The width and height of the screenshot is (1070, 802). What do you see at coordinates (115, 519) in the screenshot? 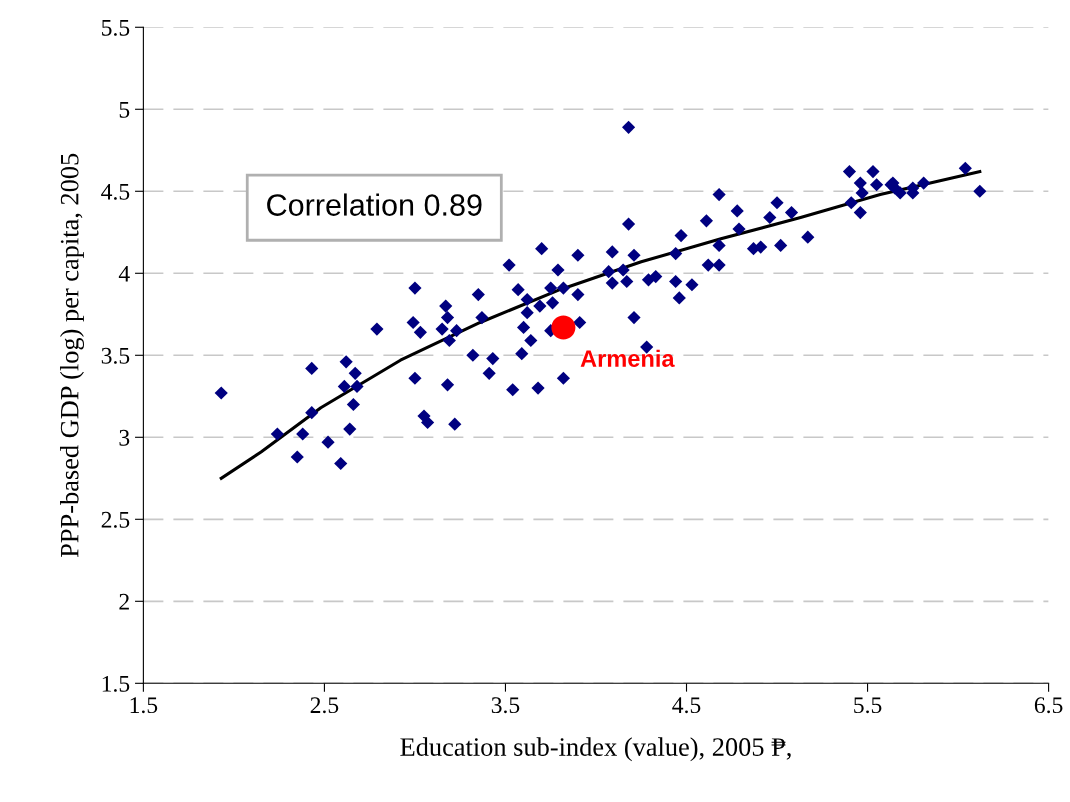
I see `y-tick-label: 2.5` at bounding box center [115, 519].